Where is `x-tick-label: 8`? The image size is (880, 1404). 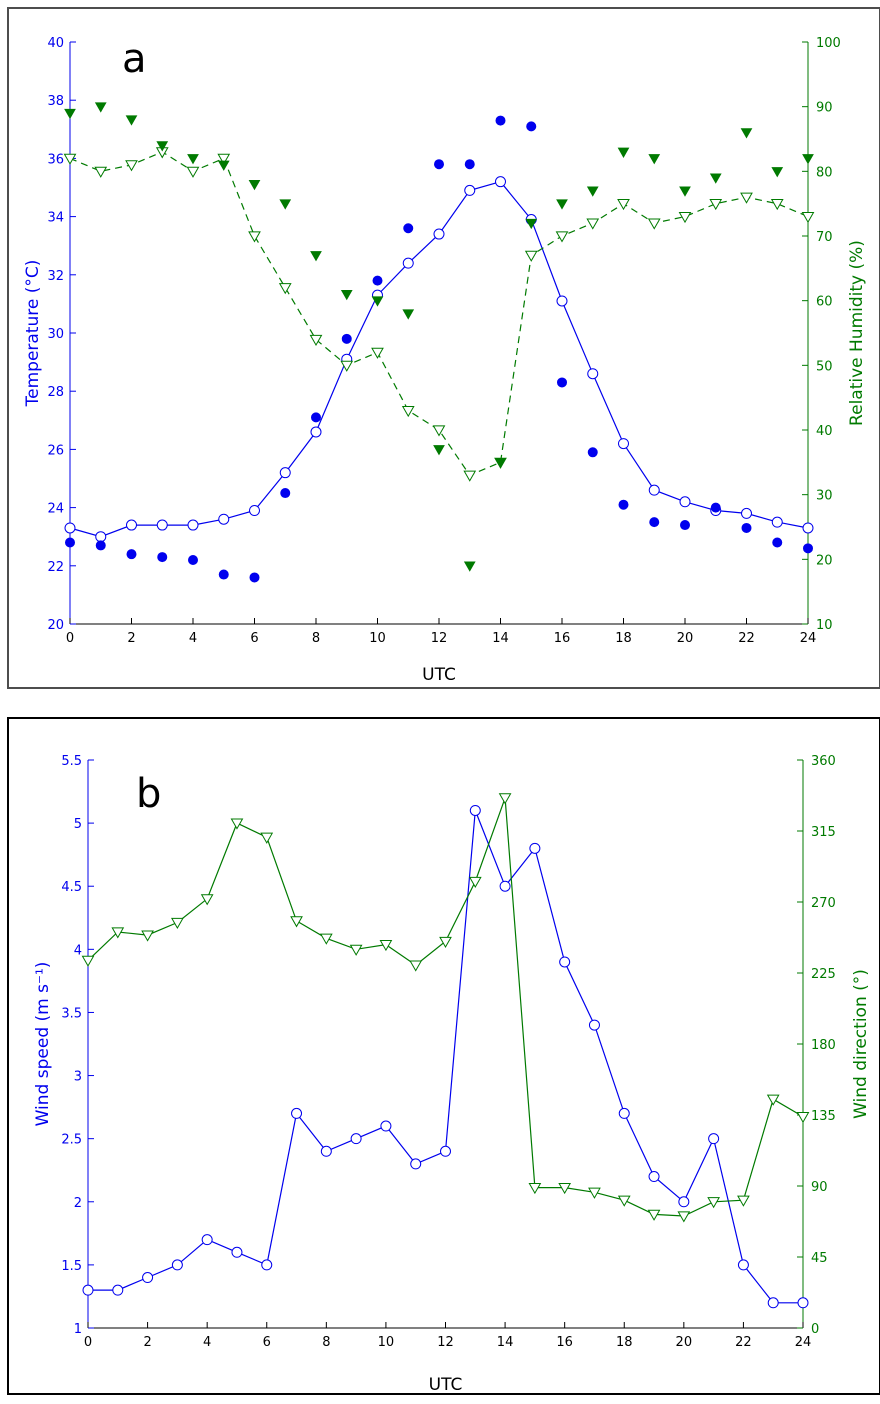
x-tick-label: 8 is located at coordinates (316, 638).